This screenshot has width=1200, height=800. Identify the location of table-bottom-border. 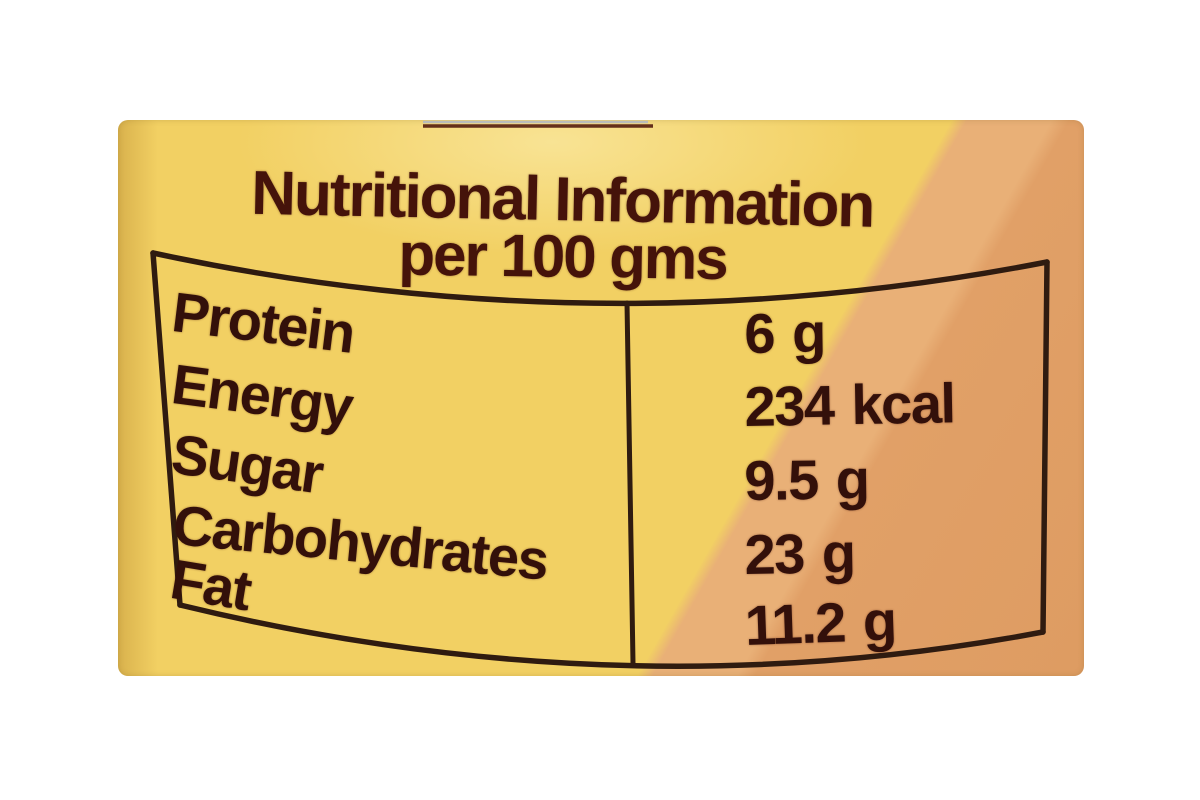
(611, 635).